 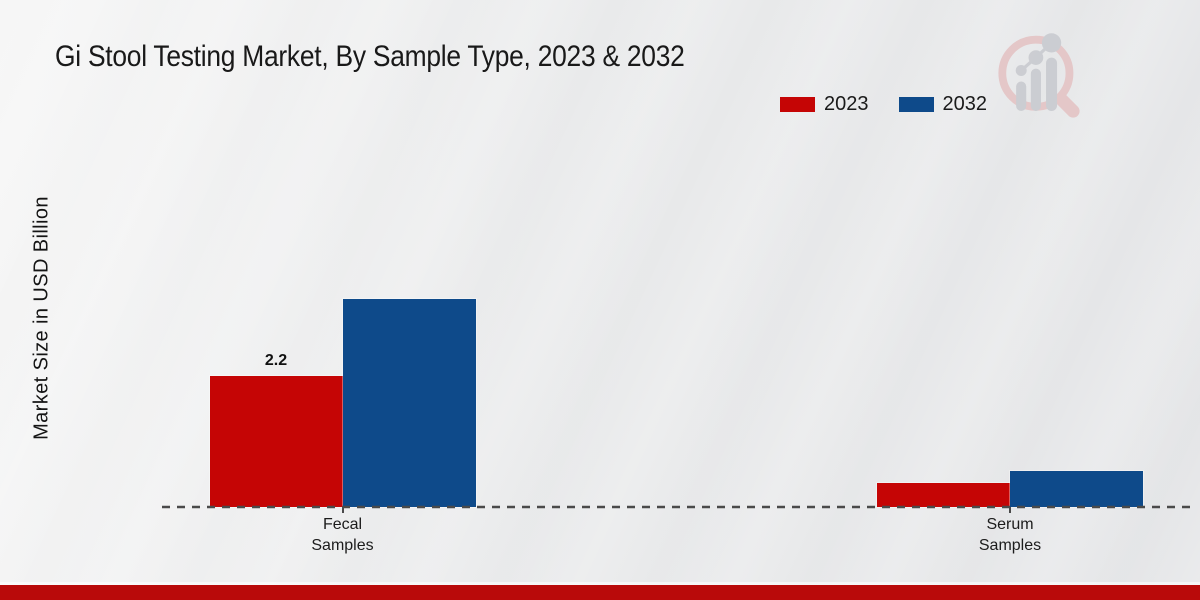 What do you see at coordinates (943, 495) in the screenshot?
I see `bar-2023-serum-samples` at bounding box center [943, 495].